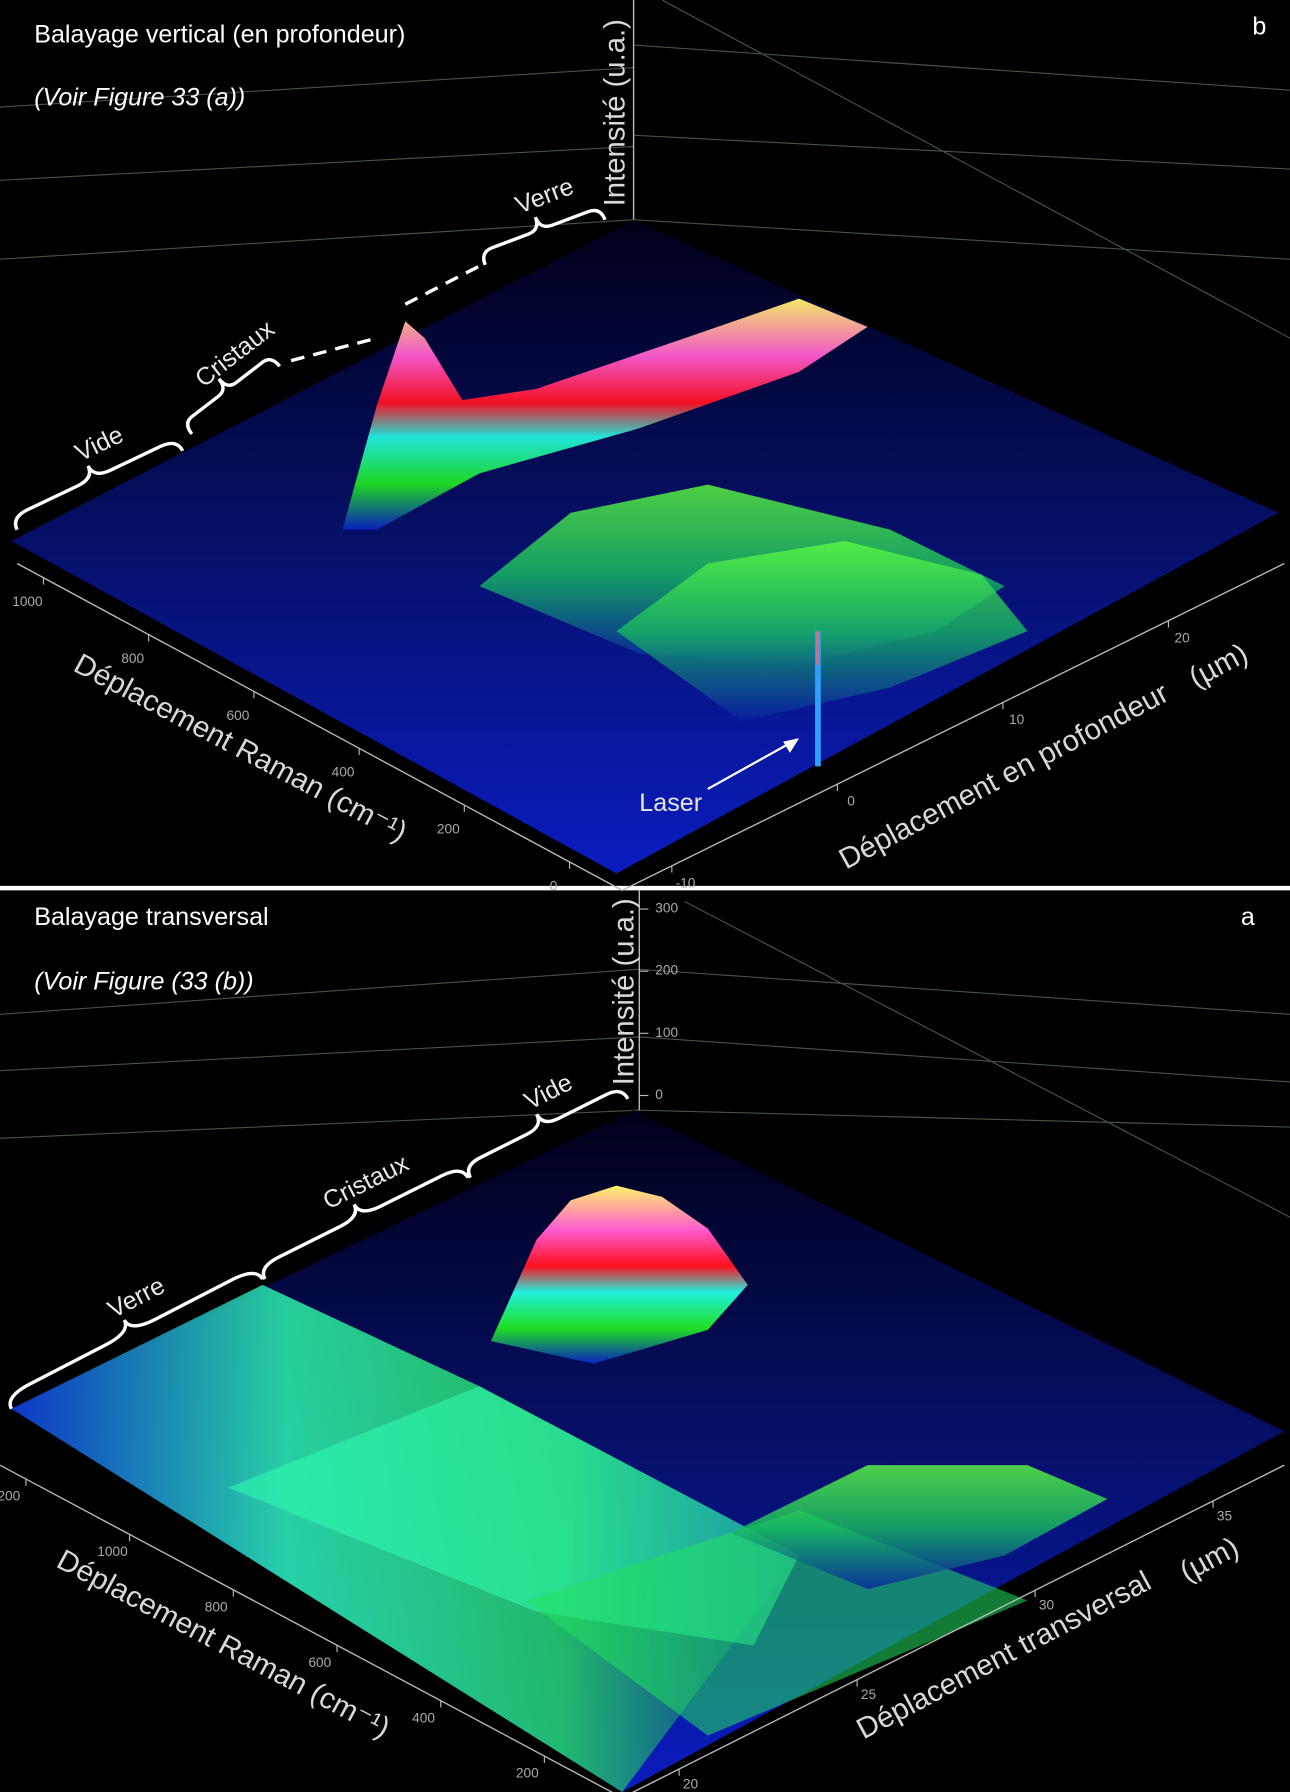 This screenshot has width=1290, height=1792. Describe the element at coordinates (139, 98) in the screenshot. I see `panel-subtitle: (Voir Figure 33 (a))` at that location.